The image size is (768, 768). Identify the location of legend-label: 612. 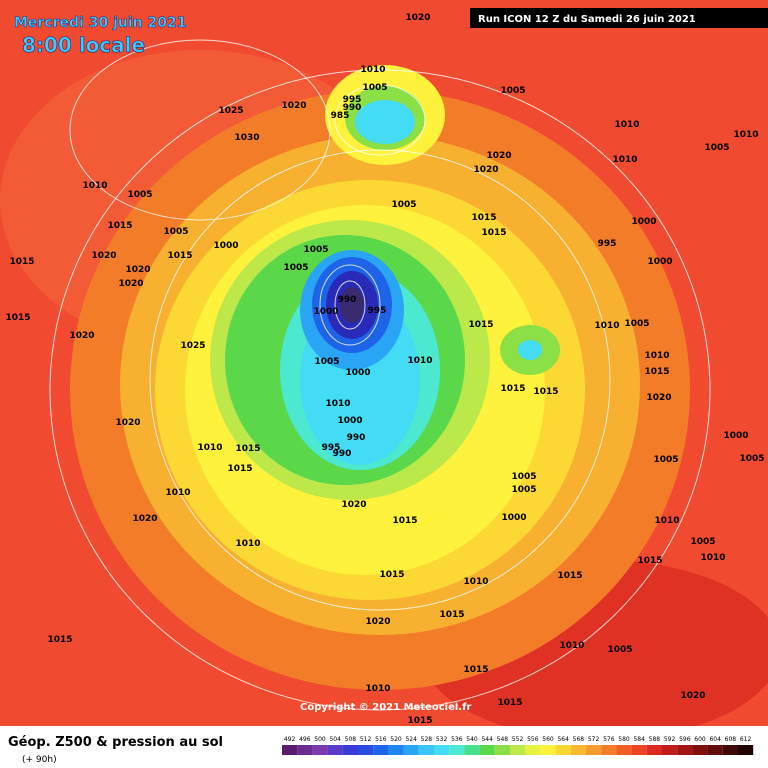
(746, 739).